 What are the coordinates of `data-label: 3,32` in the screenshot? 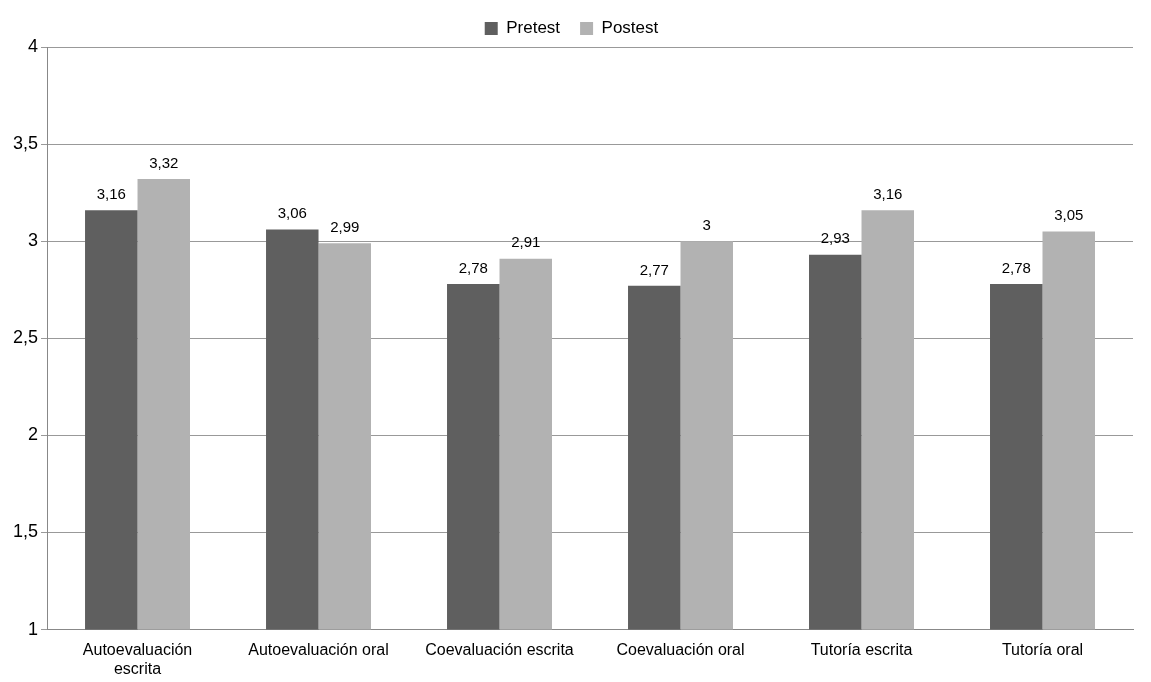 It's located at (164, 162).